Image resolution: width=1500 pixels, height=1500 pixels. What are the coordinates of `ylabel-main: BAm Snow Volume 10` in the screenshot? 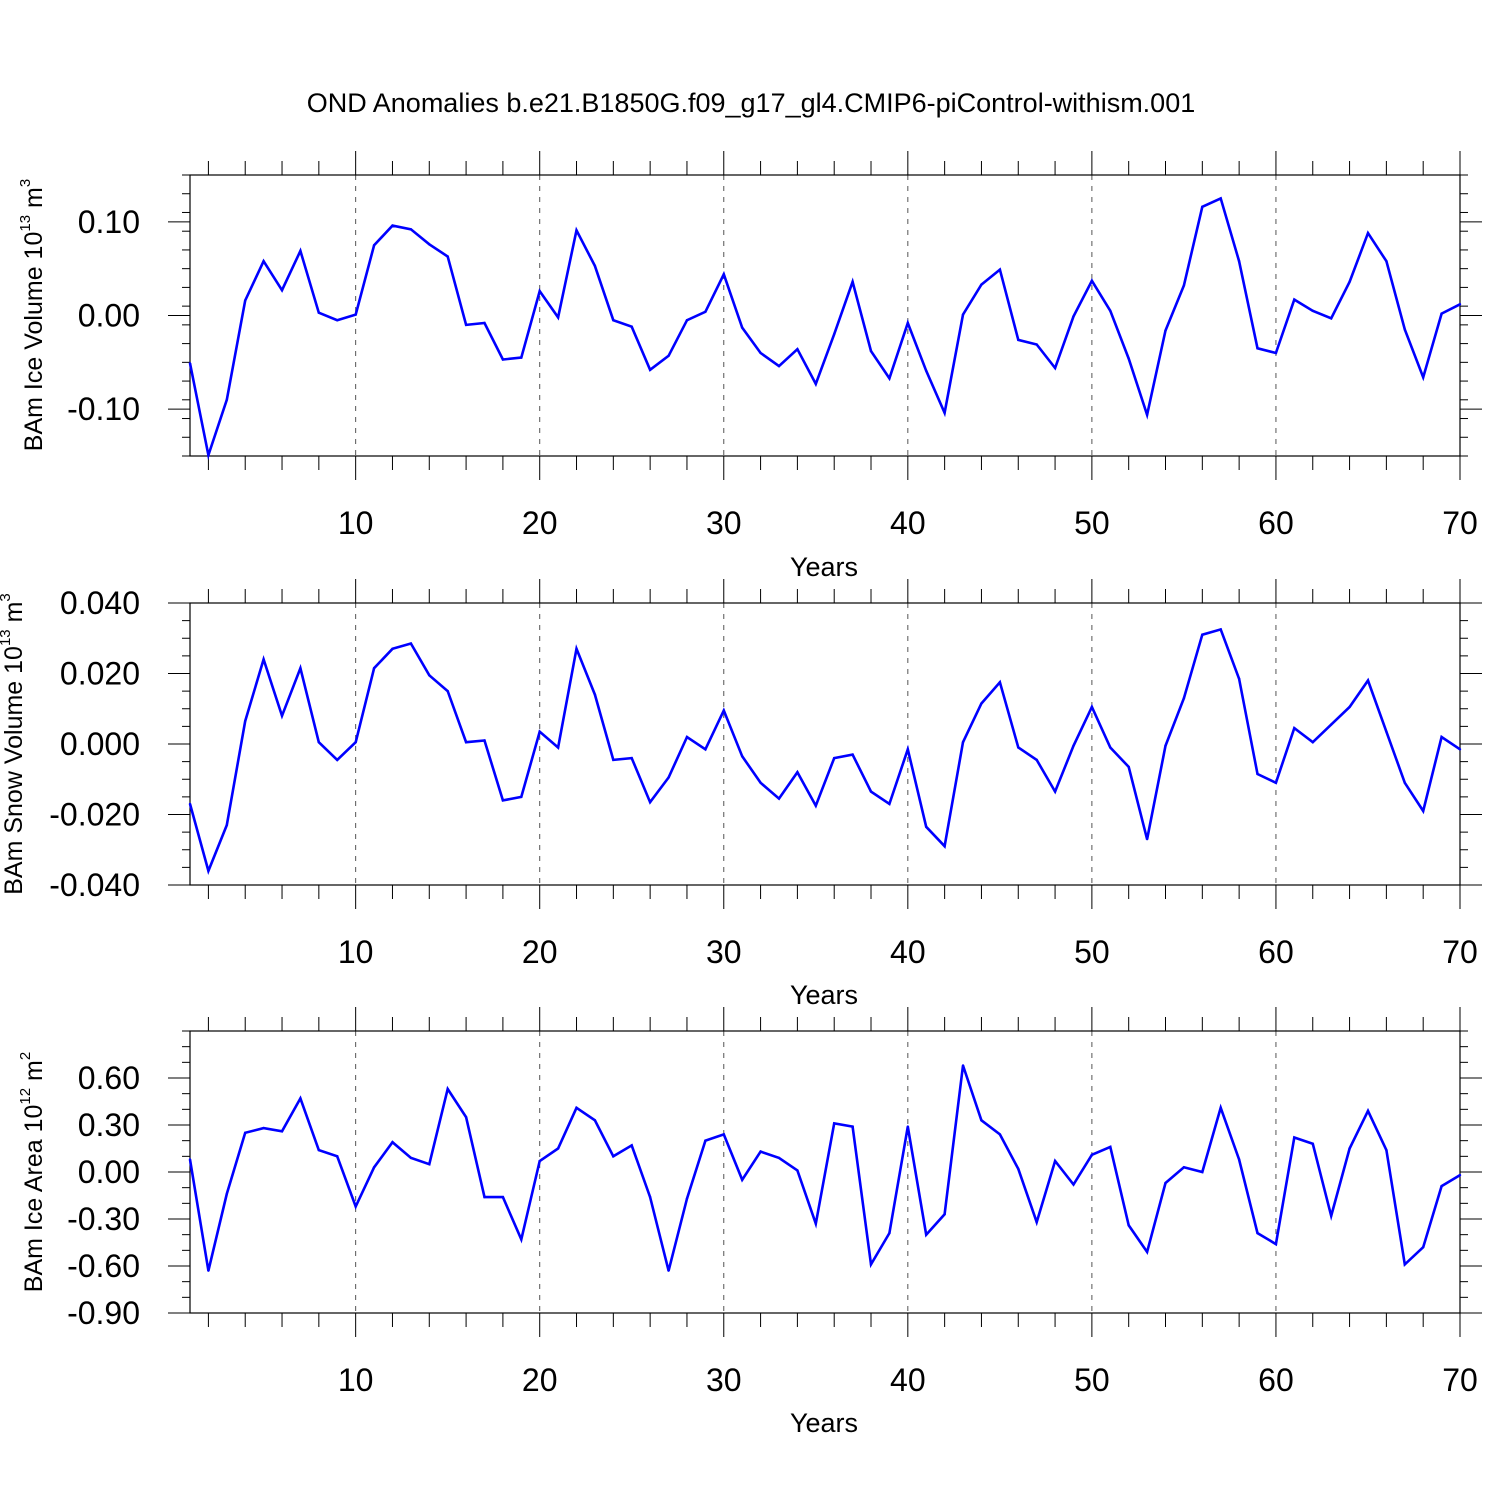 It's located at (14, 770).